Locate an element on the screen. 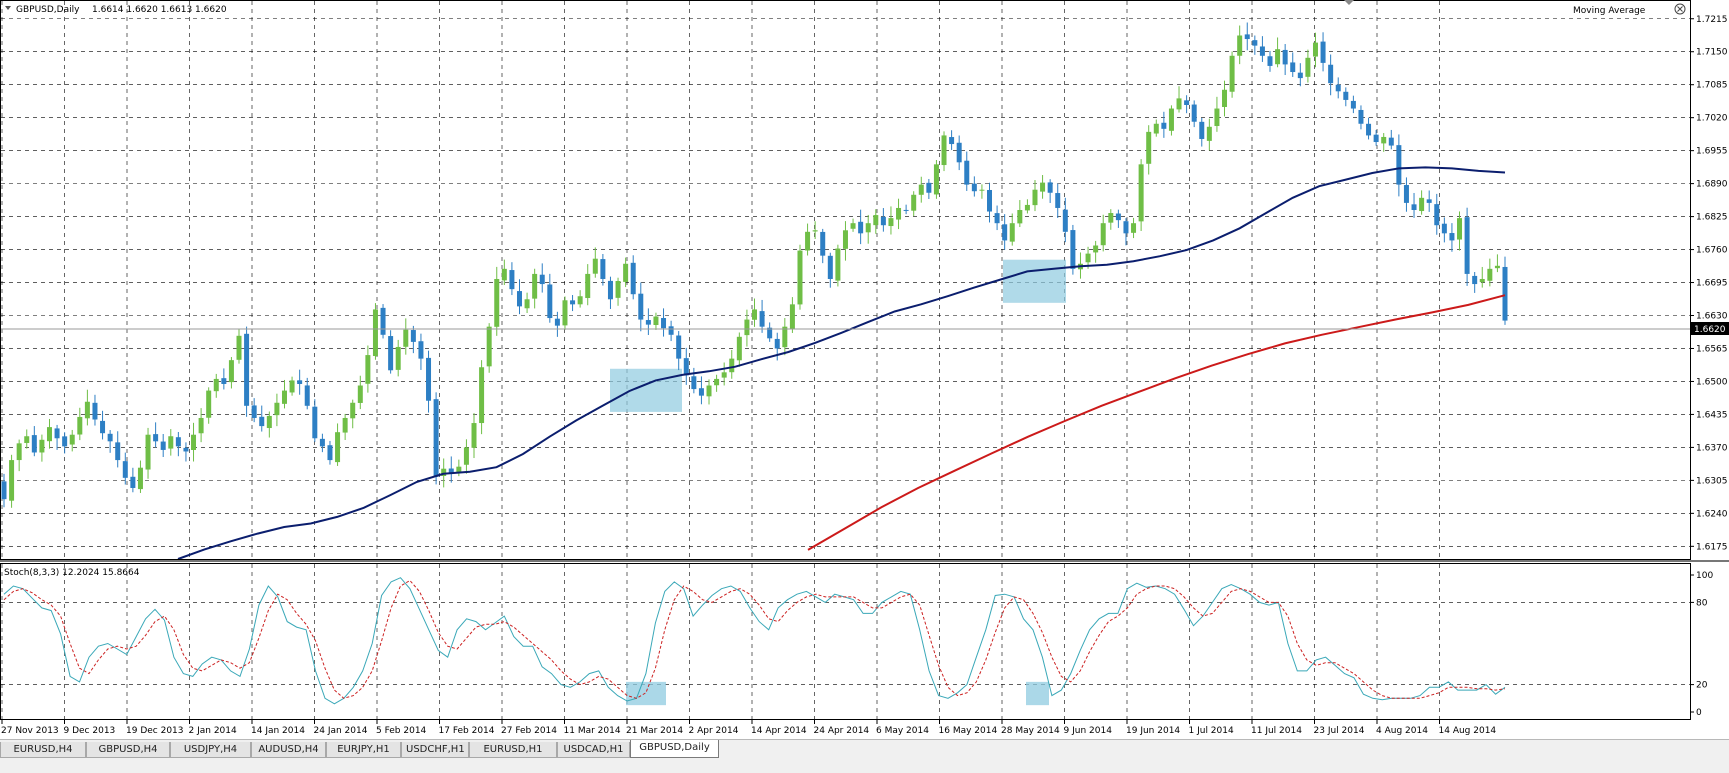 Image resolution: width=1729 pixels, height=773 pixels. y-tick-label: 1.6305 is located at coordinates (1712, 481).